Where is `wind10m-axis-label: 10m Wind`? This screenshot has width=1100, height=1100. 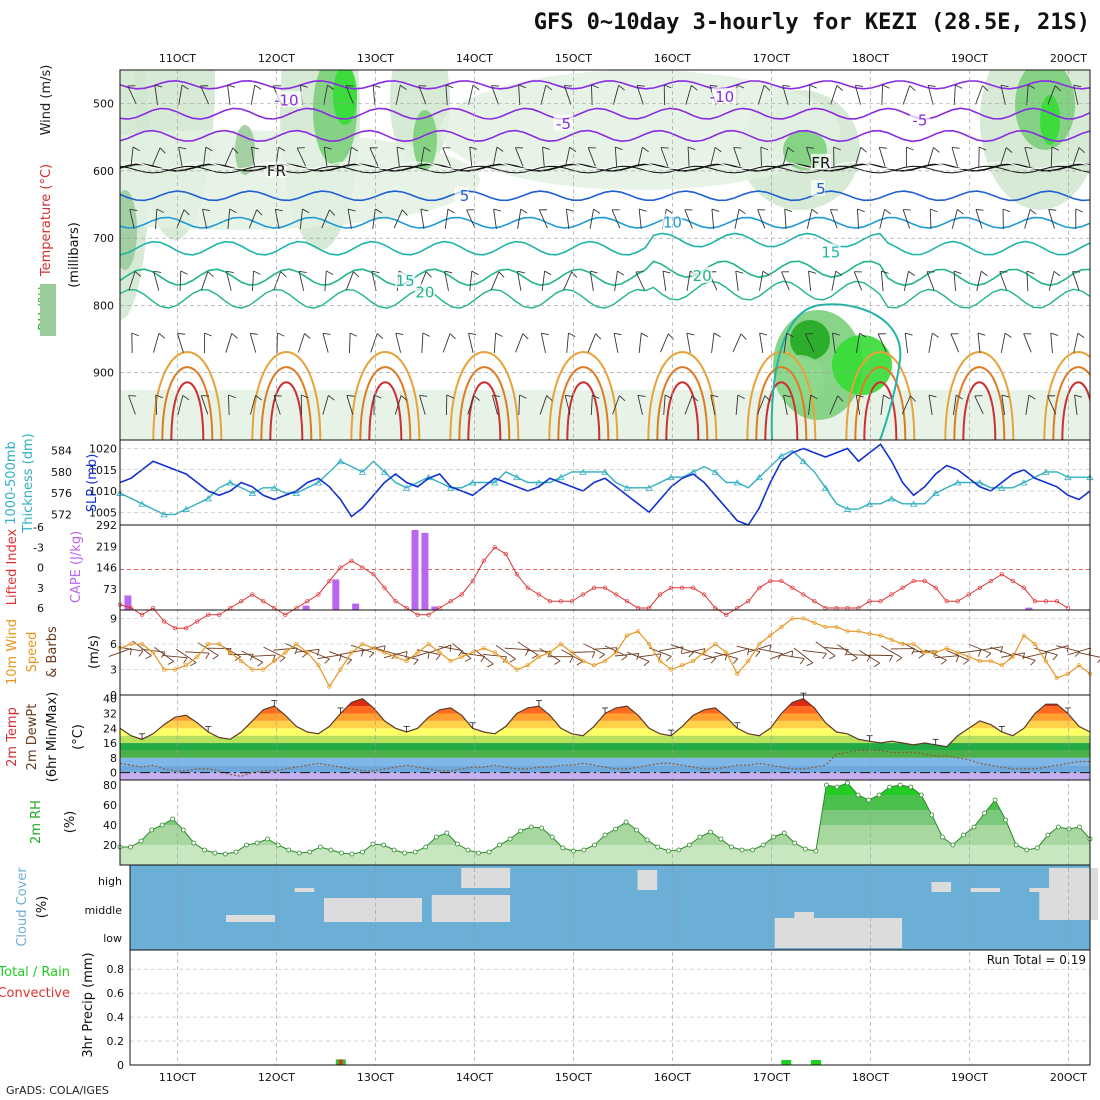
wind10m-axis-label: 10m Wind is located at coordinates (12, 652).